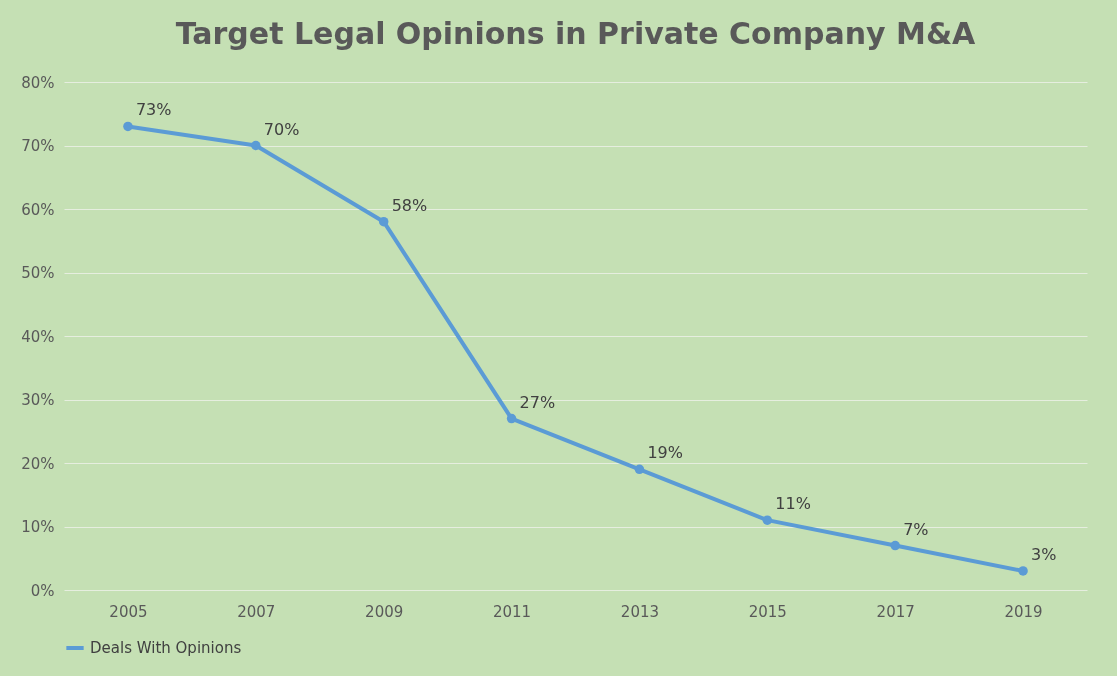  Describe the element at coordinates (38, 273) in the screenshot. I see `y-tick-label: 50%` at that location.